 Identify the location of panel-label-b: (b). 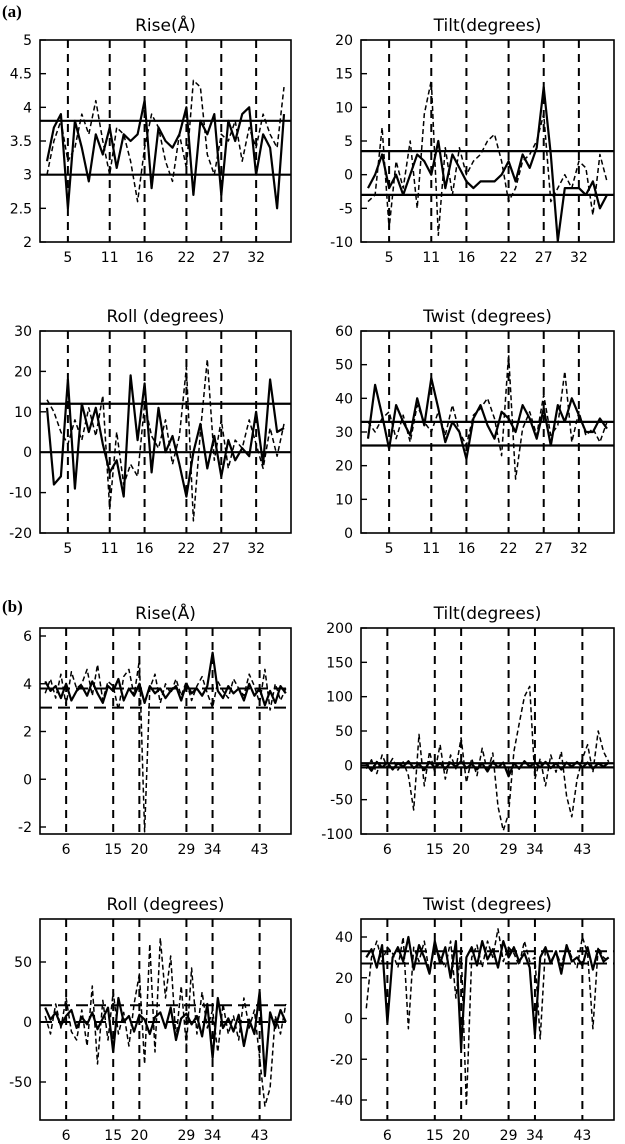
(12, 606).